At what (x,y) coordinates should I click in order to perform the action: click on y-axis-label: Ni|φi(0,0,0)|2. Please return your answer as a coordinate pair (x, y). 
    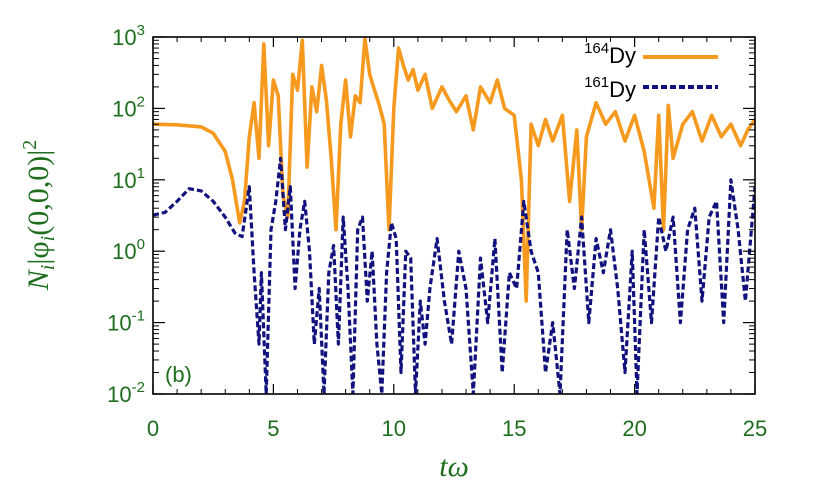
    Looking at the image, I should click on (39, 215).